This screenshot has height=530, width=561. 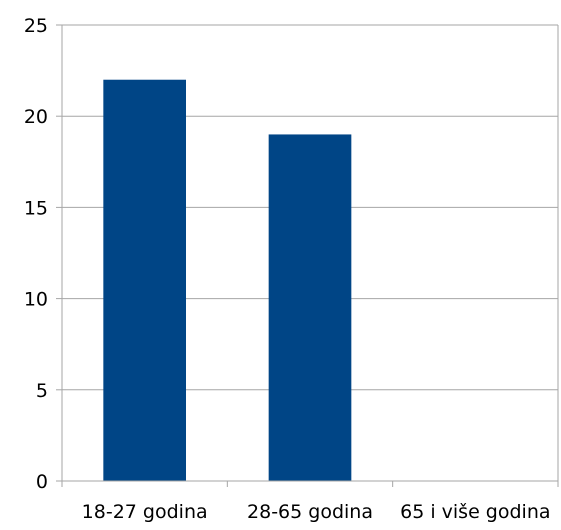 I want to click on y-tick-label: 5, so click(x=42, y=391).